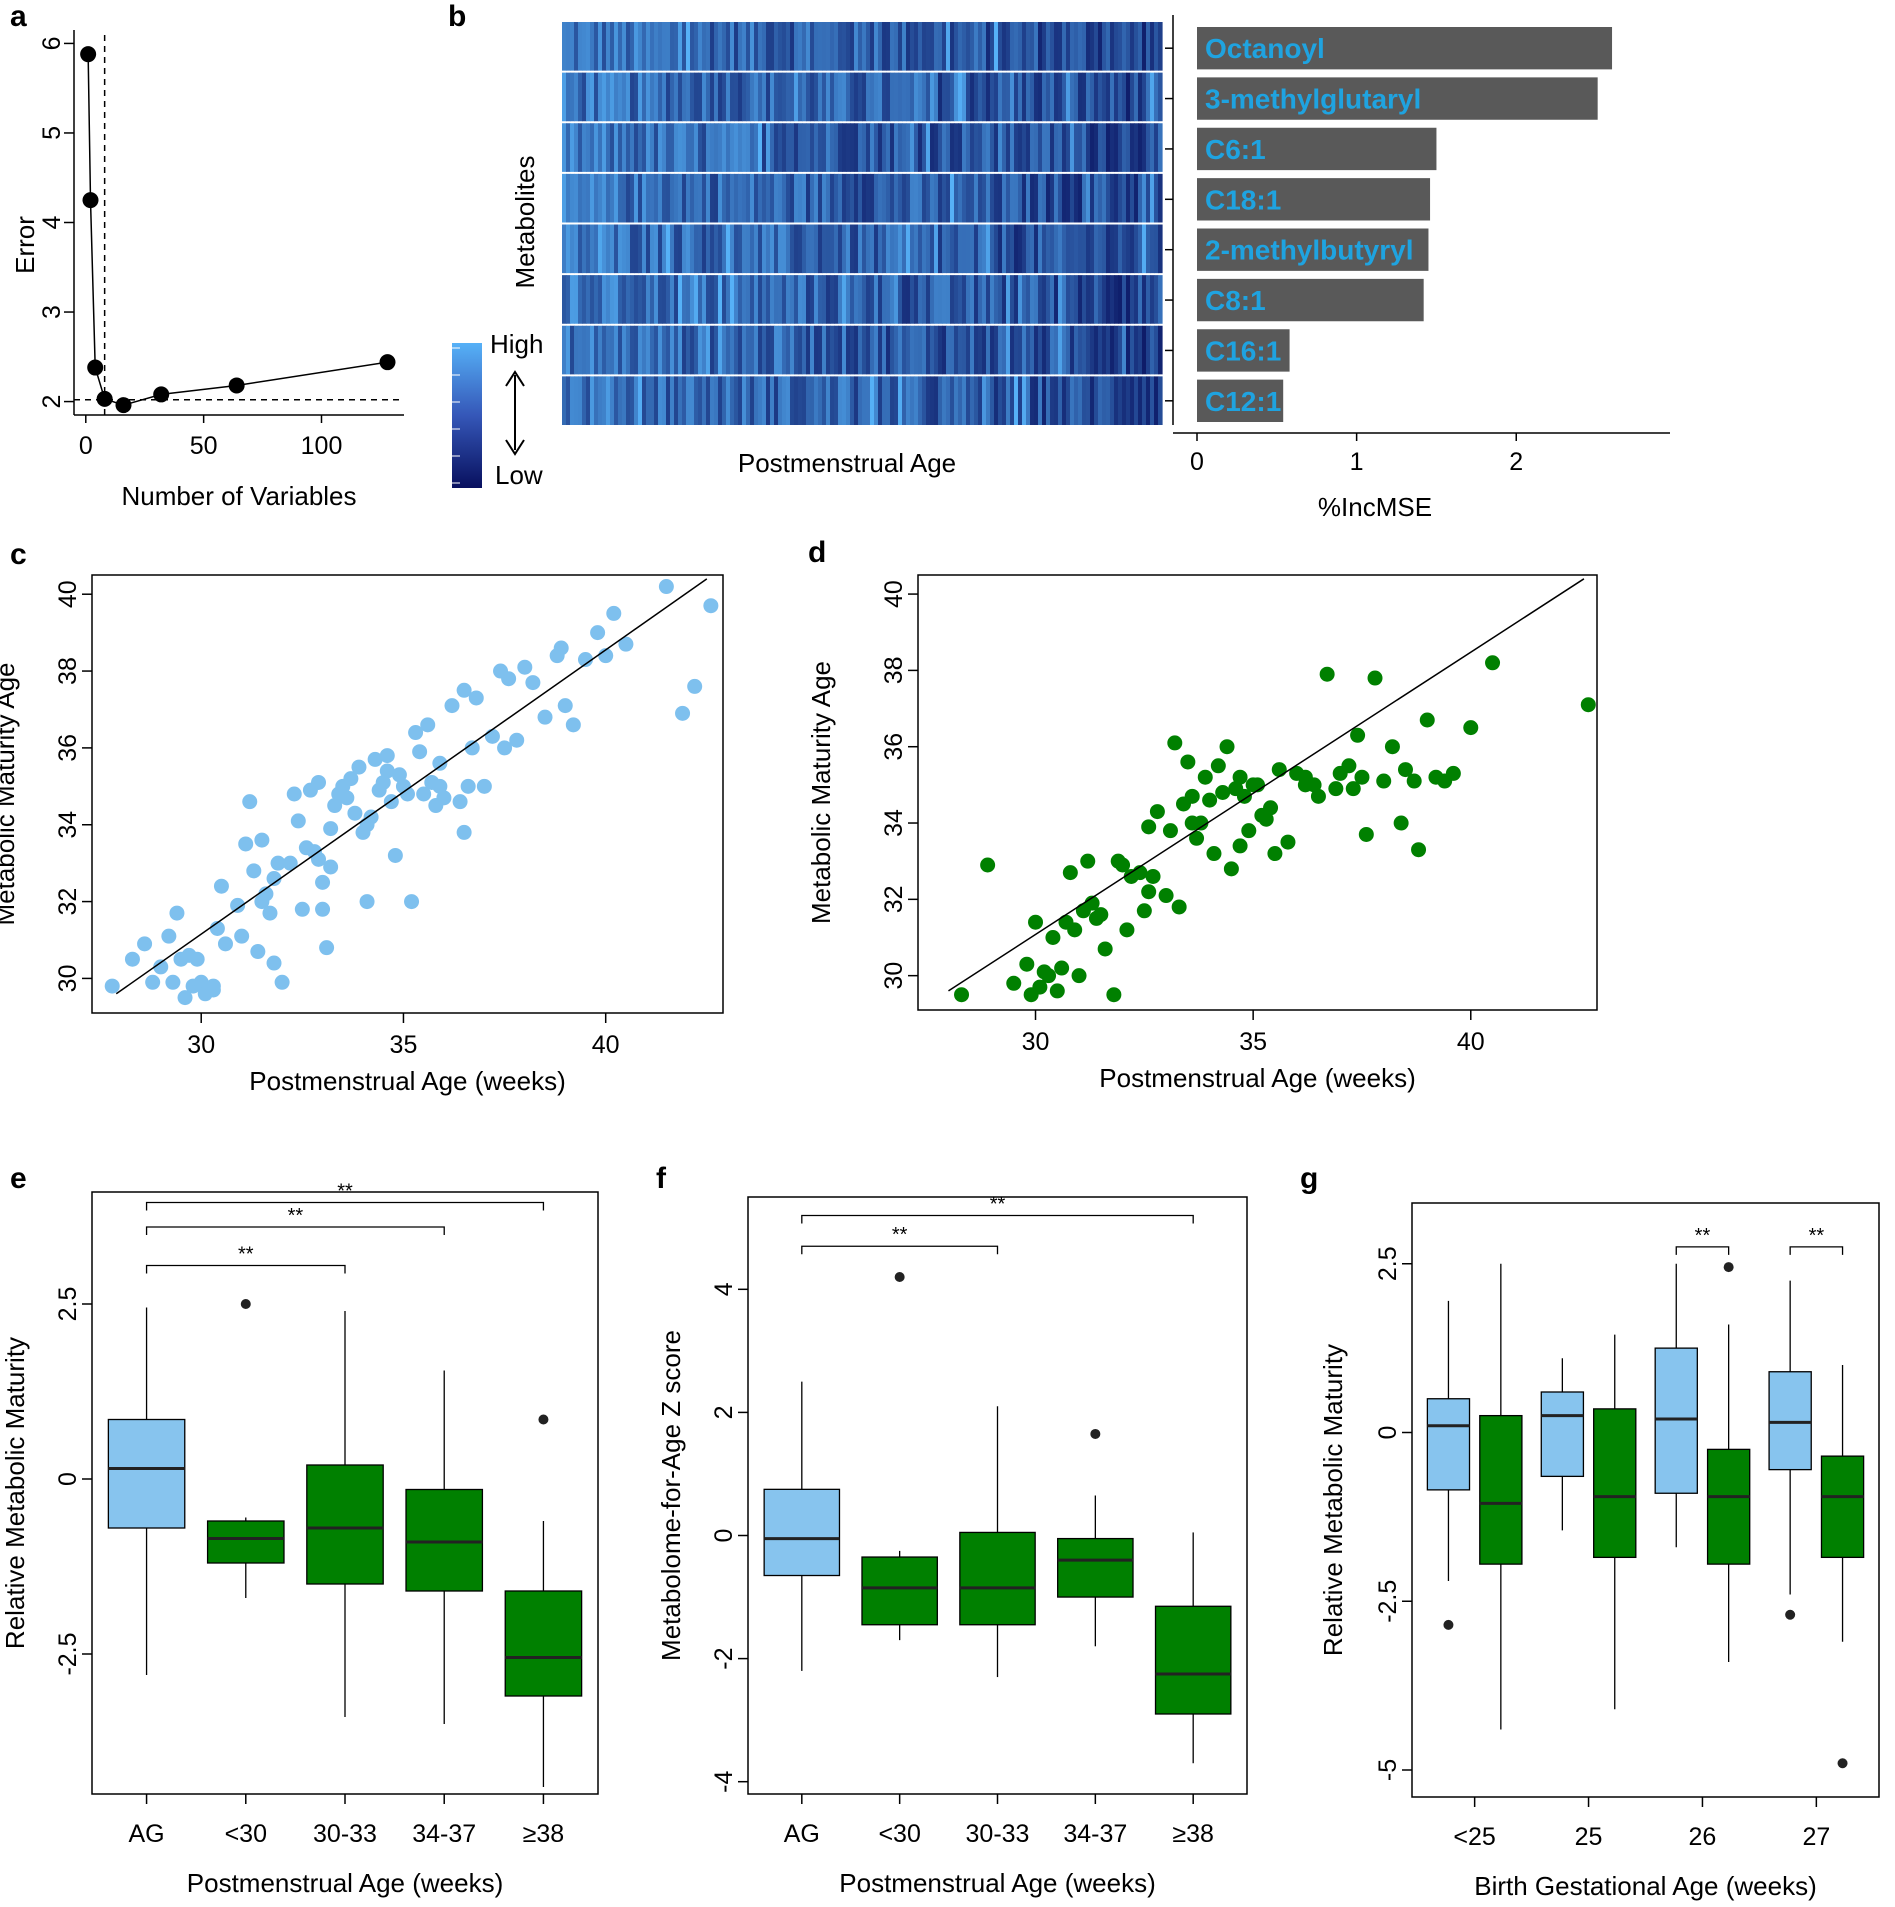 This screenshot has width=1895, height=1907. What do you see at coordinates (345, 1834) in the screenshot?
I see `x-tick-label: 30-33` at bounding box center [345, 1834].